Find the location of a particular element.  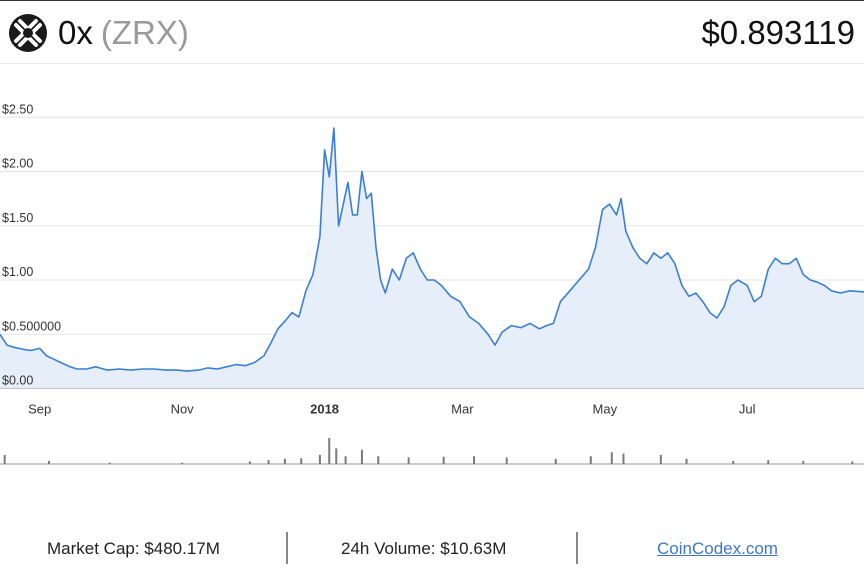

market-cap-stat: Market Cap: $480.17M is located at coordinates (133, 548).